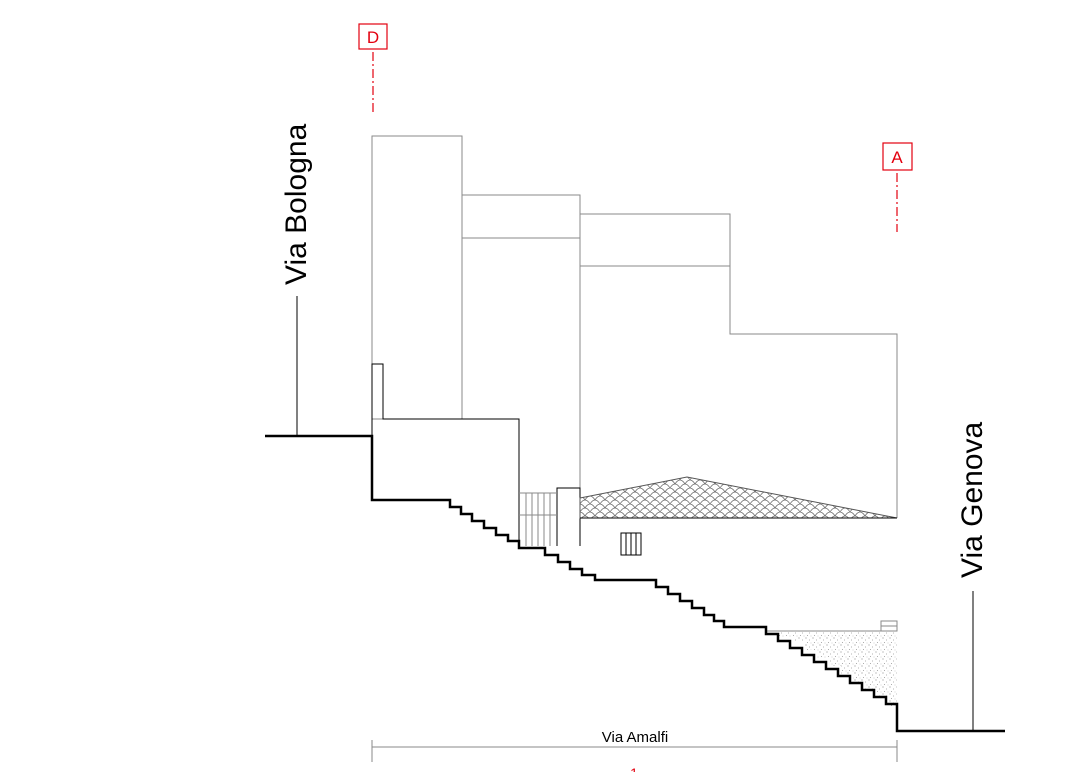 The image size is (1067, 772). I want to click on earth-fill, so click(832, 663).